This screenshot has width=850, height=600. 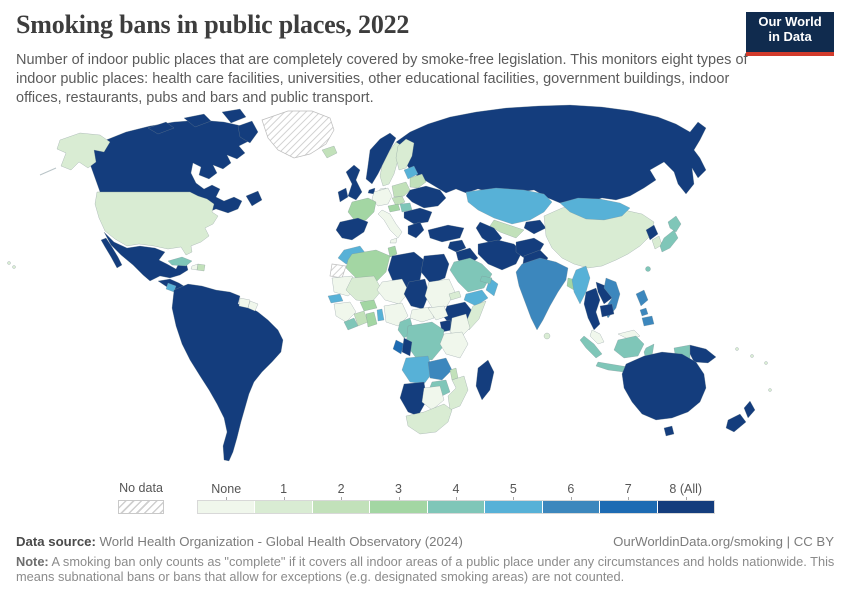 What do you see at coordinates (111, 253) in the screenshot?
I see `region-mexico-baja` at bounding box center [111, 253].